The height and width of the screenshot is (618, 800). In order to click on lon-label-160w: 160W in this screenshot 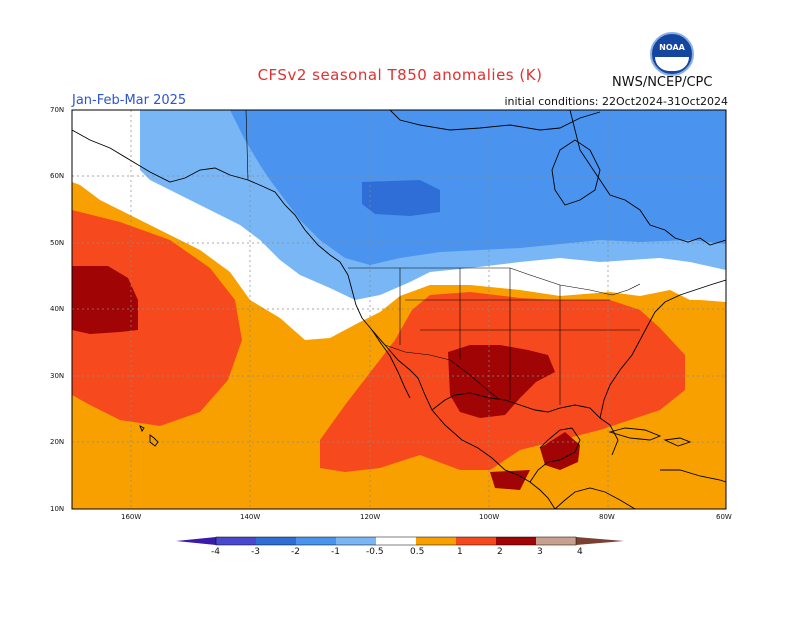, I will do `click(131, 517)`.